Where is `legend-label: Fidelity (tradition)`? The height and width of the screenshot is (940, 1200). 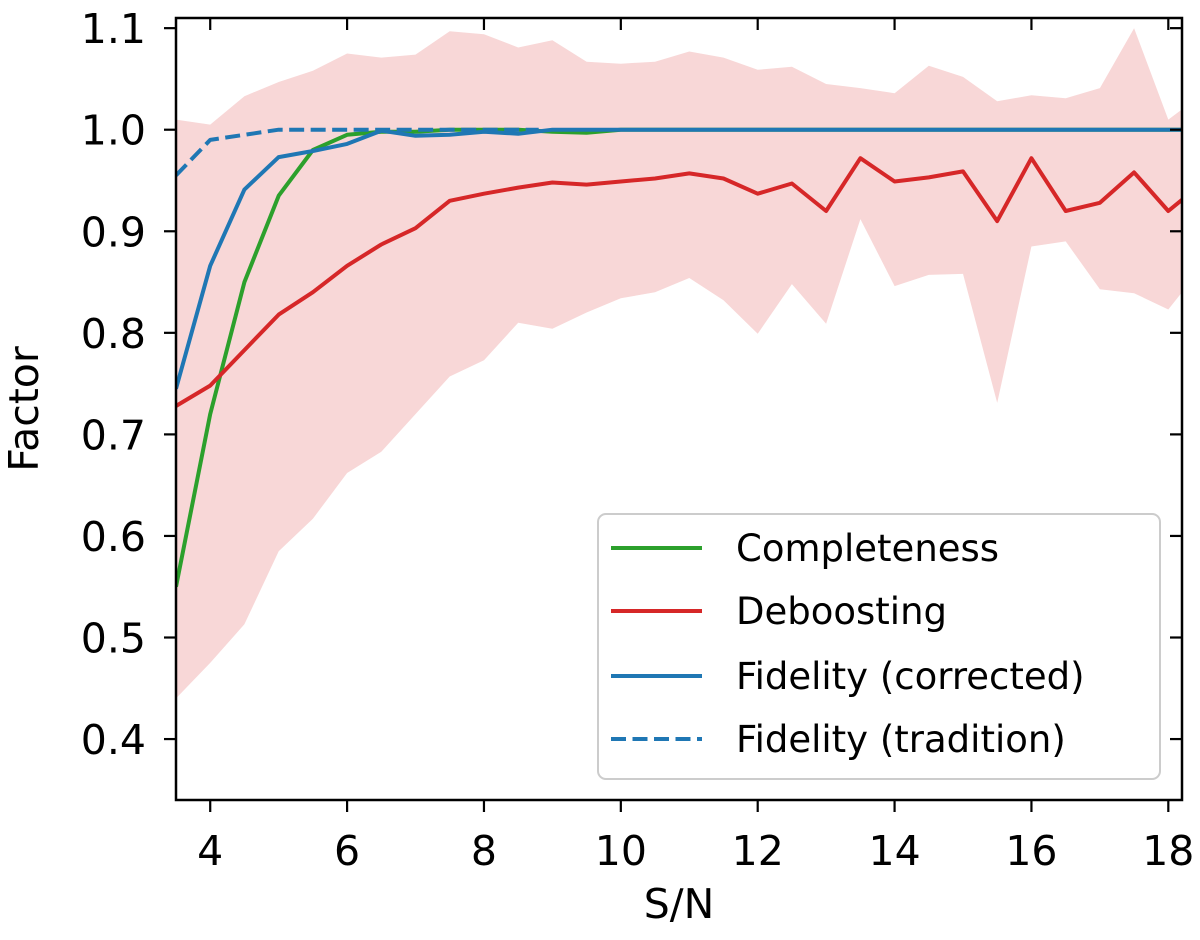 legend-label: Fidelity (tradition) is located at coordinates (901, 739).